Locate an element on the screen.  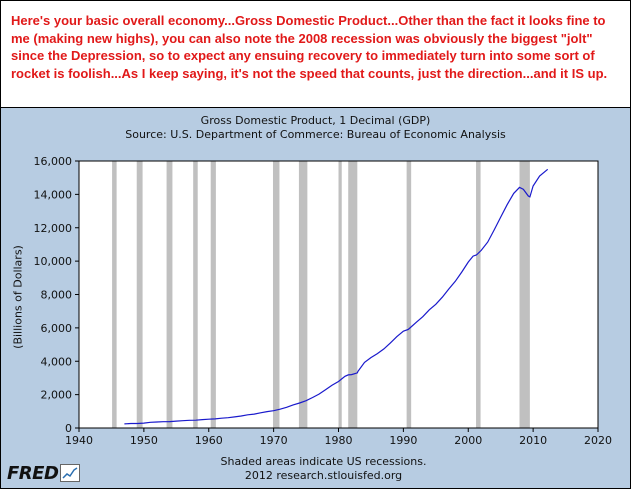
source-footnote: 2012 research.stlouisfed.org is located at coordinates (323, 475).